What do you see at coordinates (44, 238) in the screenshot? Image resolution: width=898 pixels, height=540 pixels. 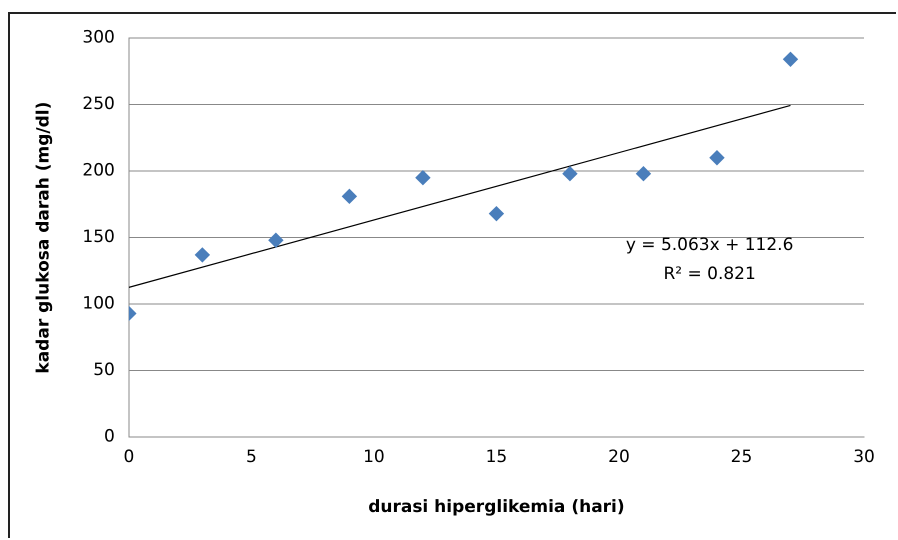 I see `y-axis-title: kadar glukosa darah (mg/dl)` at bounding box center [44, 238].